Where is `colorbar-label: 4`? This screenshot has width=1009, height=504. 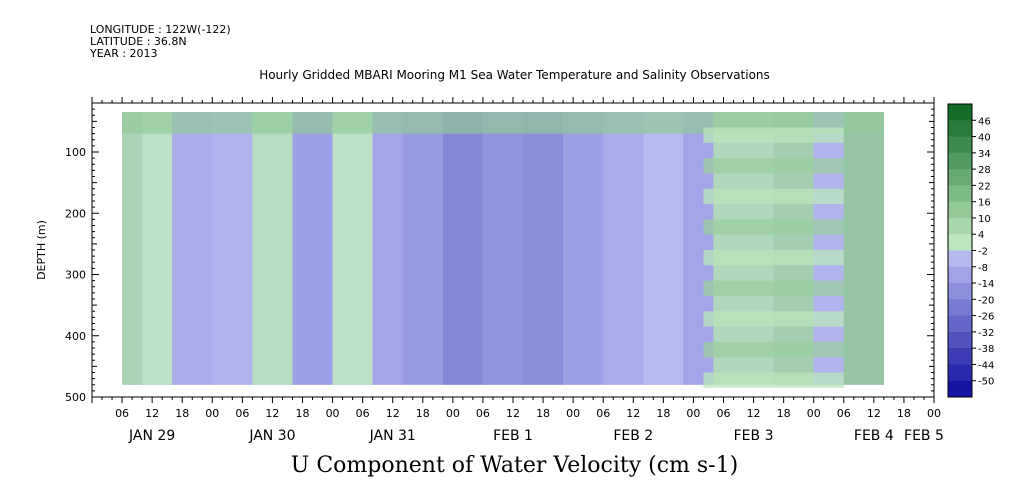 colorbar-label: 4 is located at coordinates (981, 235).